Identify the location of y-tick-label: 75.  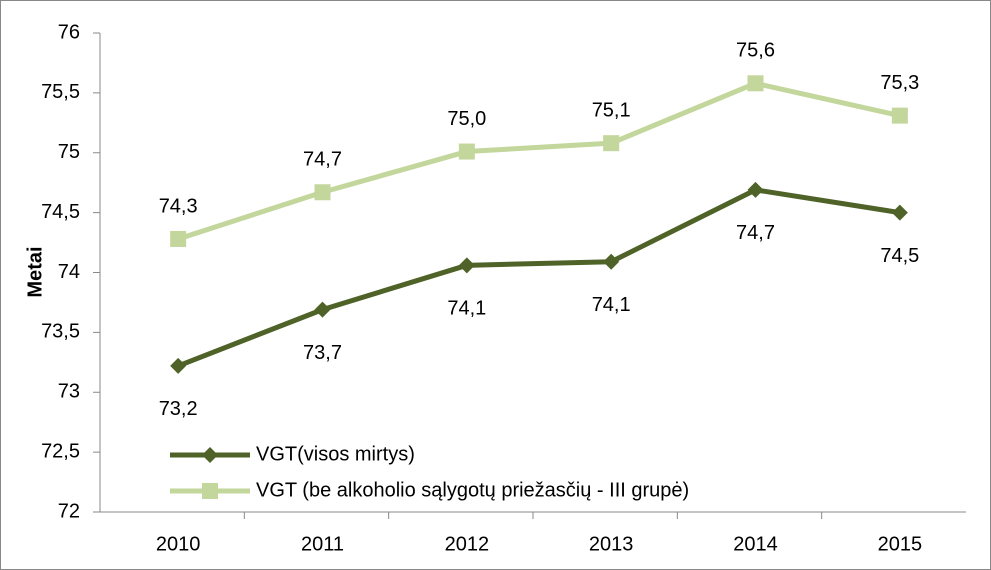
(69, 152).